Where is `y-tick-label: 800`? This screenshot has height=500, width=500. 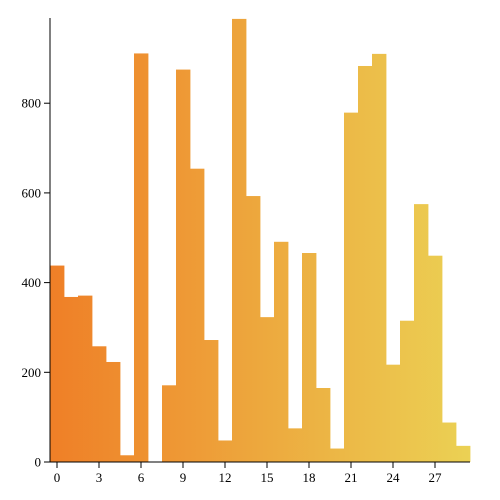 y-tick-label: 800 is located at coordinates (32, 103).